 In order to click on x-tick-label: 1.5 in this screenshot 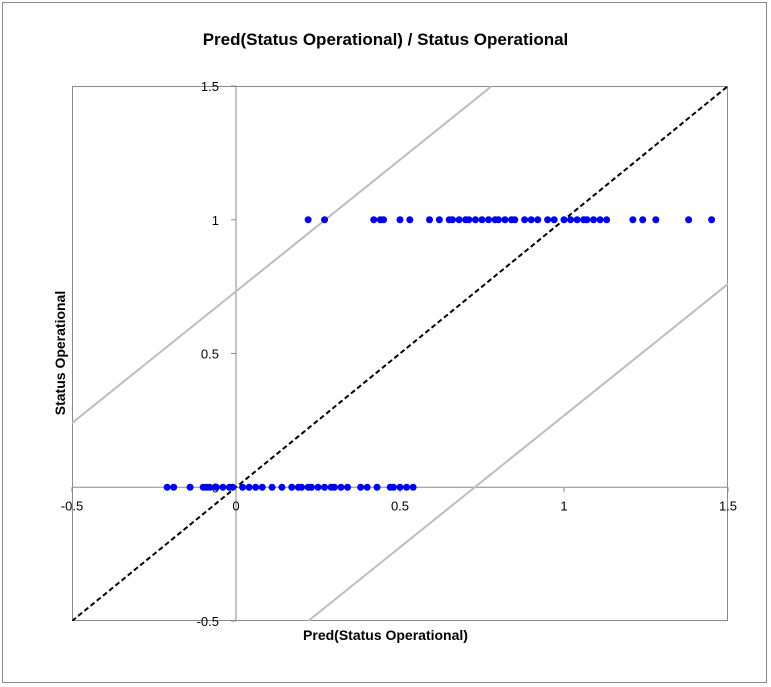, I will do `click(728, 505)`.